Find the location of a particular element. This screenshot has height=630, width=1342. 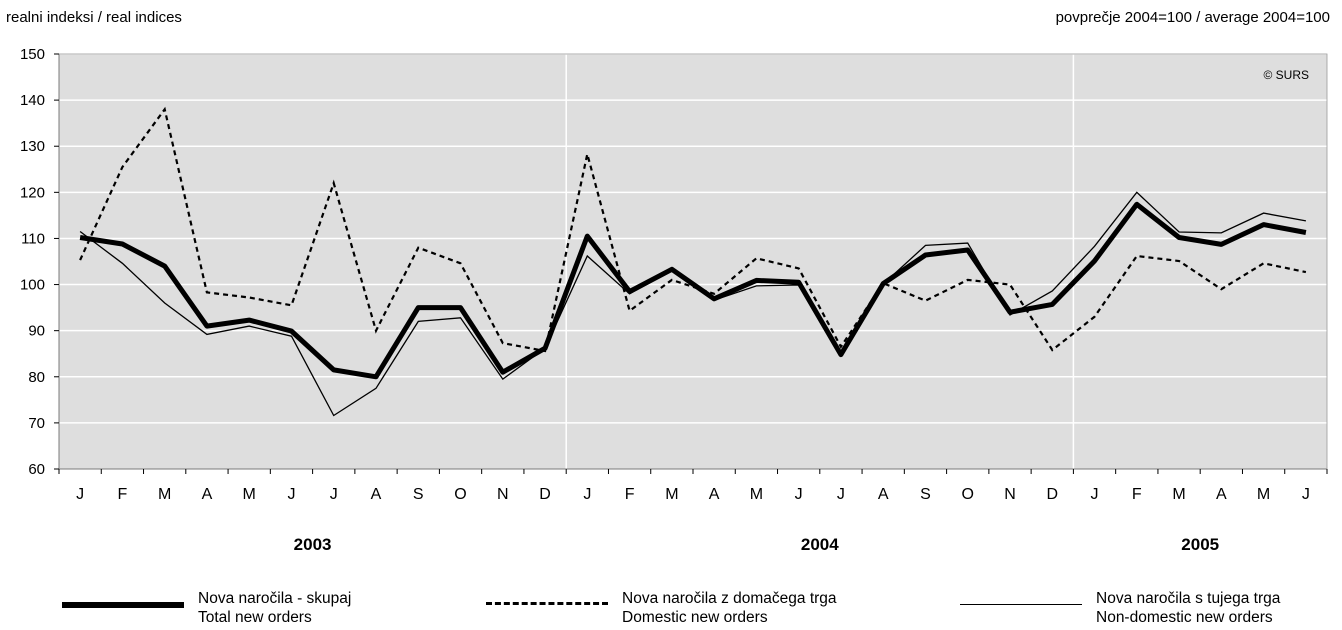

y-tick-label: 150 is located at coordinates (32, 54).